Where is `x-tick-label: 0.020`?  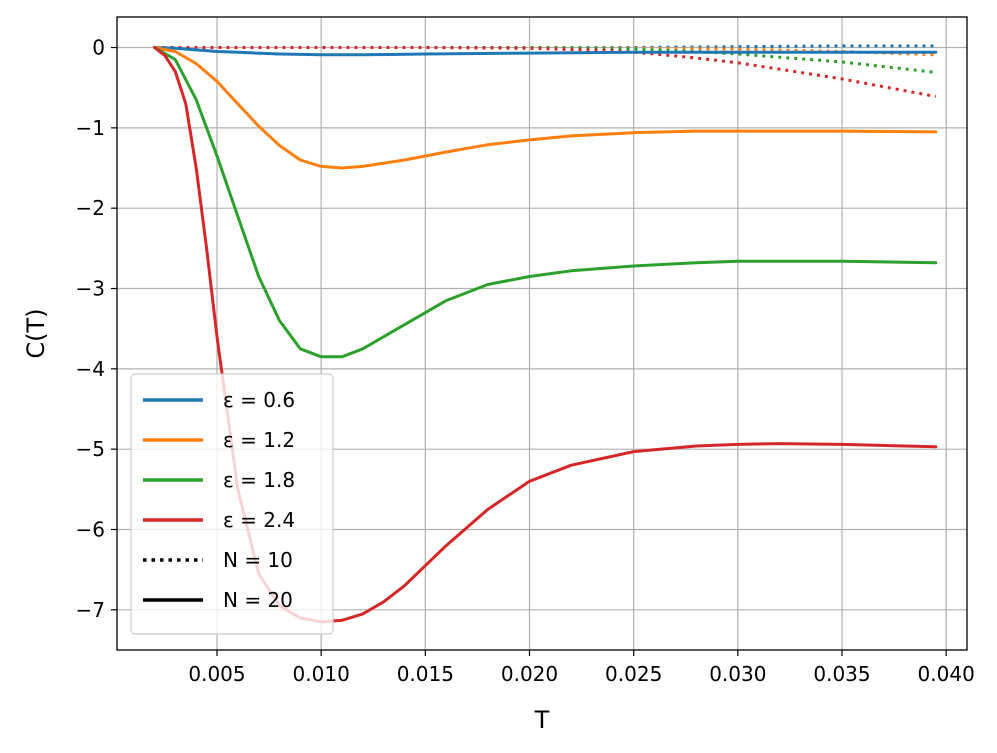
x-tick-label: 0.020 is located at coordinates (529, 674).